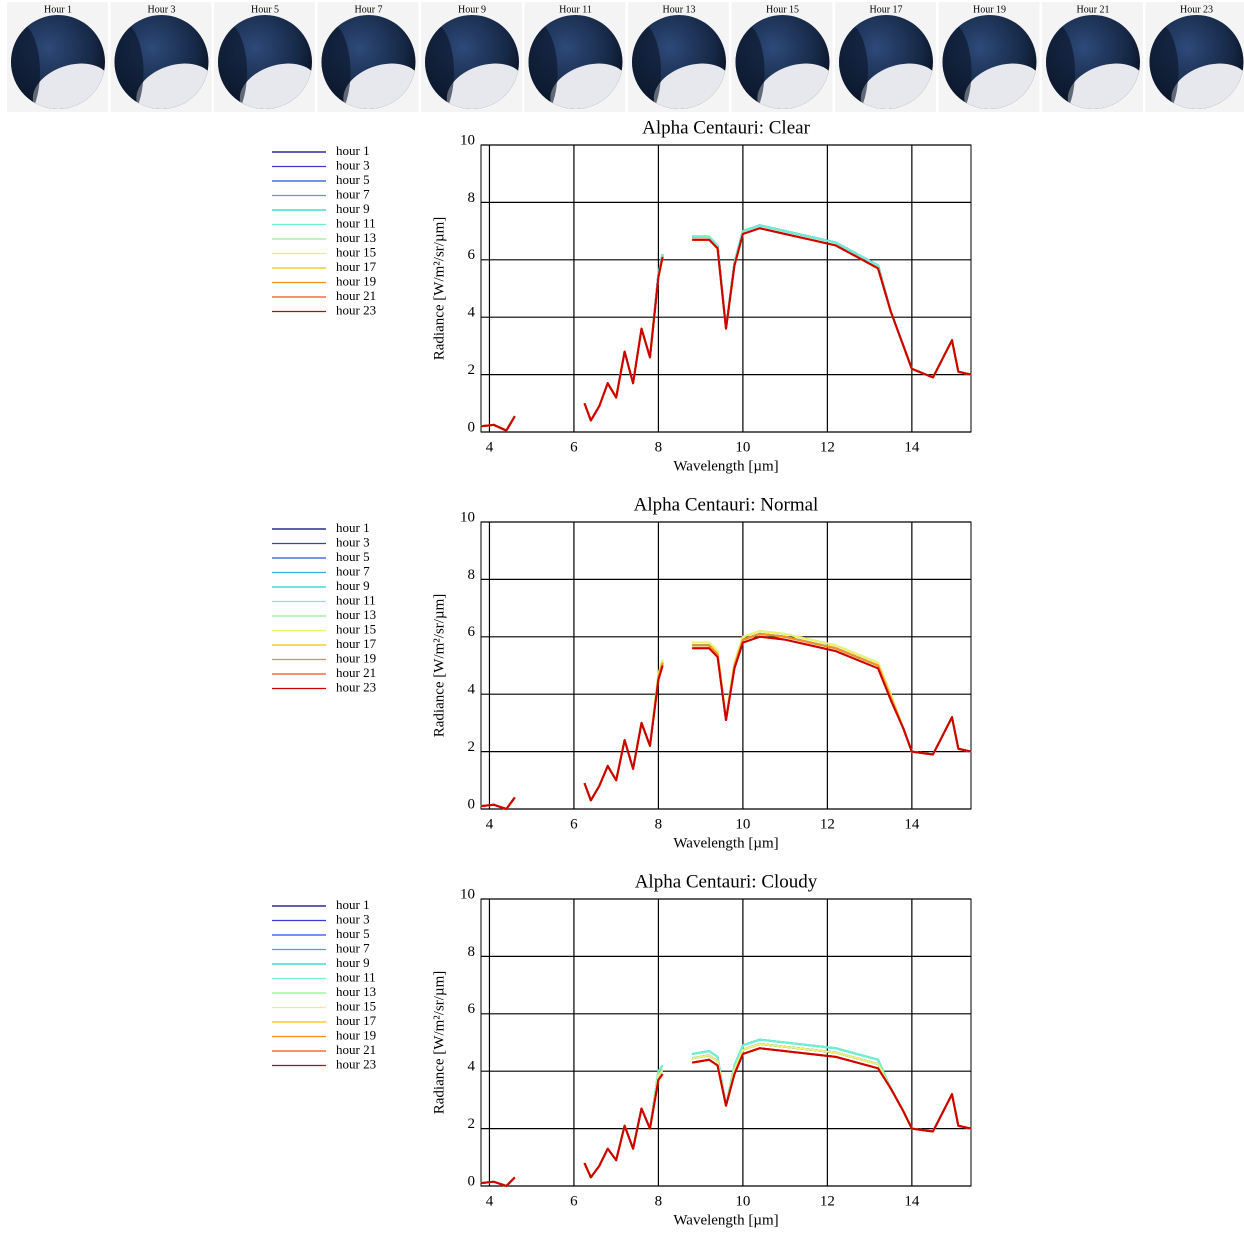 The height and width of the screenshot is (1236, 1244). What do you see at coordinates (161, 9) in the screenshot?
I see `thumbnail-label: Hour 3` at bounding box center [161, 9].